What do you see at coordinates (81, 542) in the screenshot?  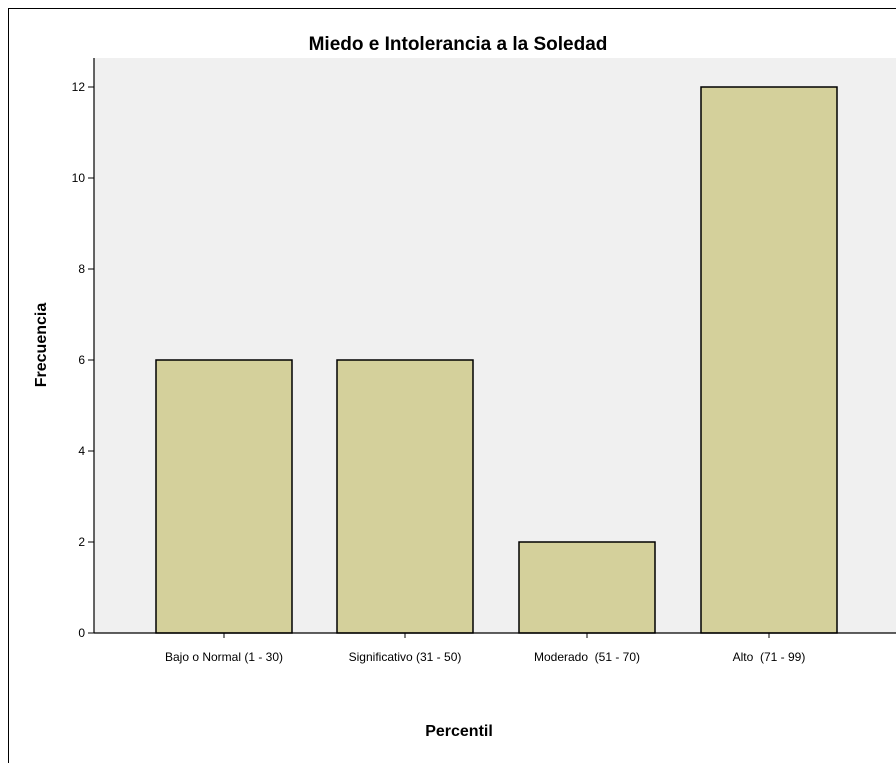 I see `y-tick-label-2: 2` at bounding box center [81, 542].